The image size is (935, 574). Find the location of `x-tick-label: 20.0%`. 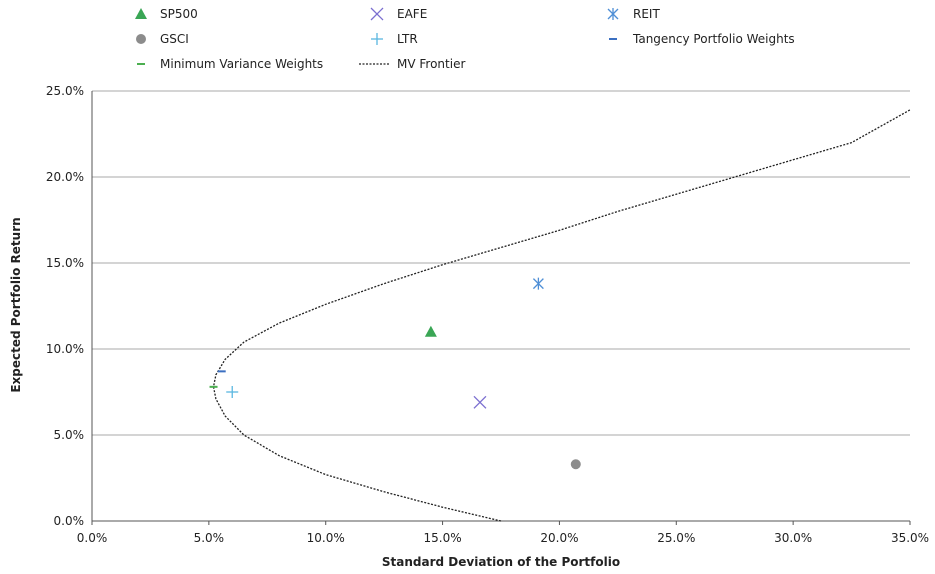

x-tick-label: 20.0% is located at coordinates (559, 538).